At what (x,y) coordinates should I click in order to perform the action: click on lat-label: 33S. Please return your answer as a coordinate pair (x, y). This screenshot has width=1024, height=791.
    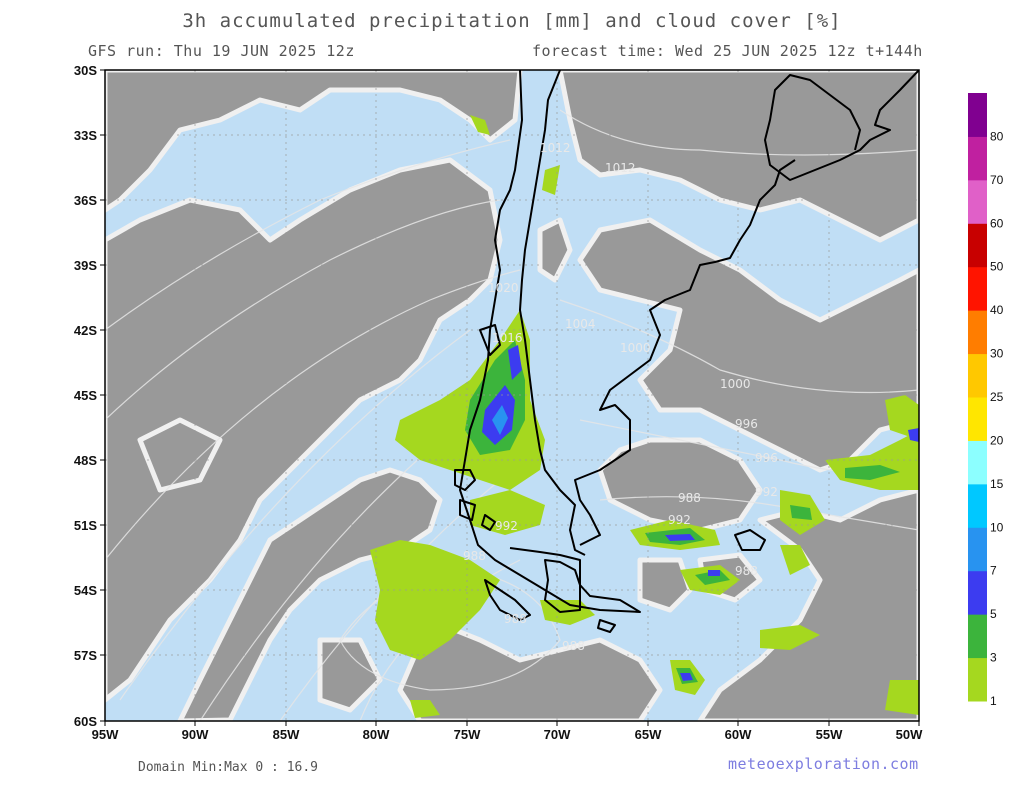
    Looking at the image, I should click on (85, 135).